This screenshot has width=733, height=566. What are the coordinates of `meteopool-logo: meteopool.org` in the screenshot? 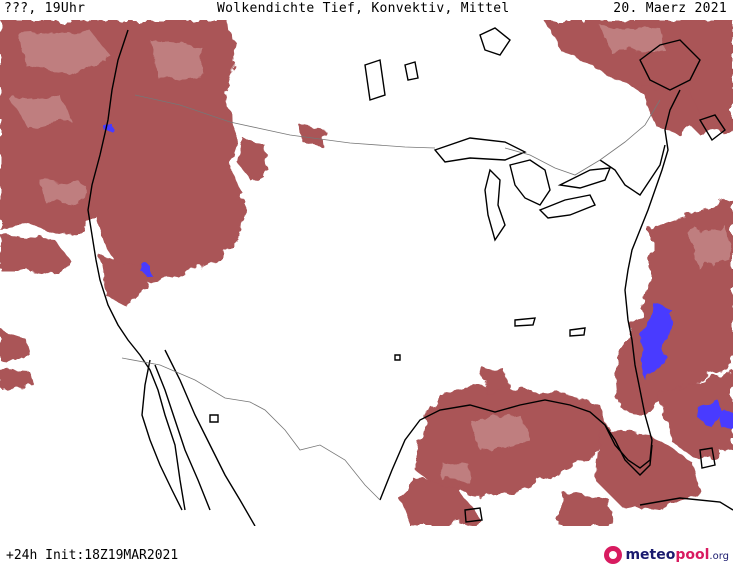 It's located at (666, 555).